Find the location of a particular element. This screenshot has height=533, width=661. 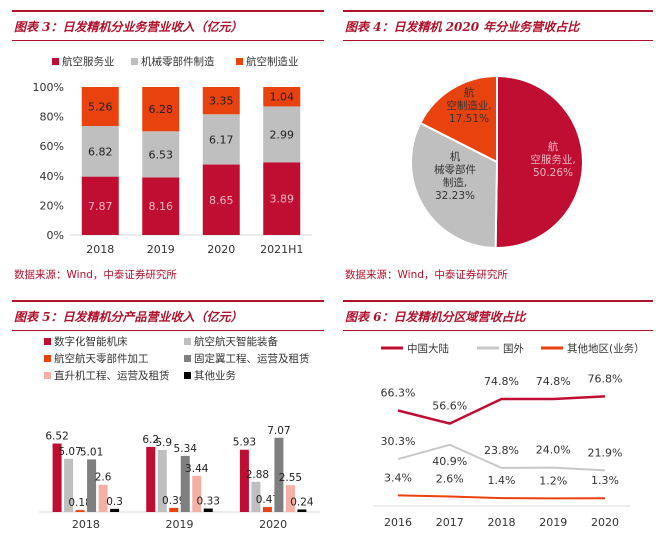

data-label: 6.28 is located at coordinates (161, 109).